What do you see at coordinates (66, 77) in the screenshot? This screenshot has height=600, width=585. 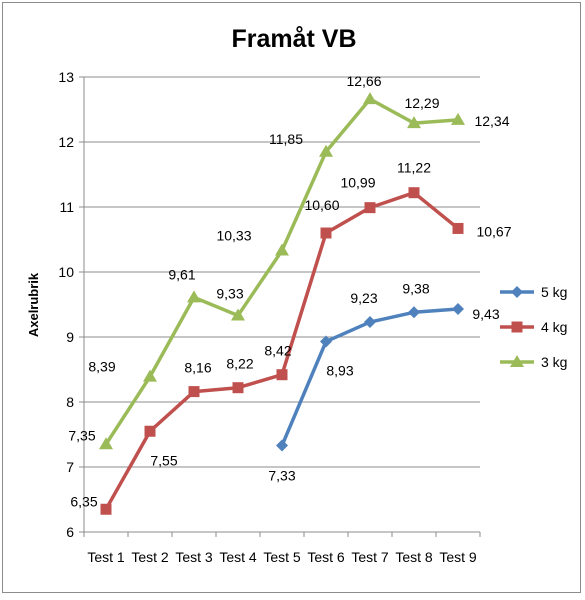 I see `y-tick-label: 13` at bounding box center [66, 77].